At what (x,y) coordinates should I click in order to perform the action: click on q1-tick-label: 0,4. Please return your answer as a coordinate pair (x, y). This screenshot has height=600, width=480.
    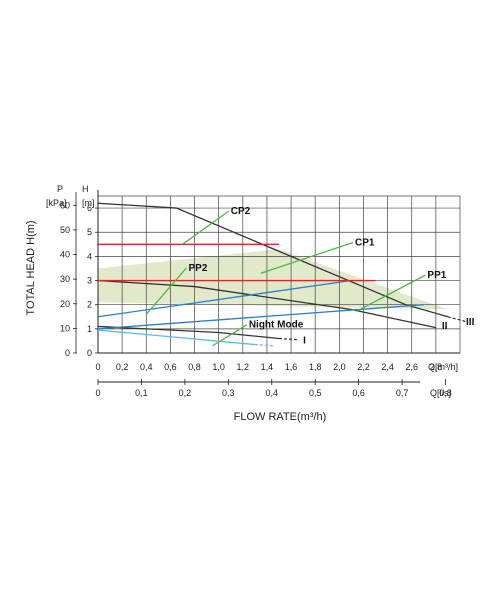
    Looking at the image, I should click on (146, 367).